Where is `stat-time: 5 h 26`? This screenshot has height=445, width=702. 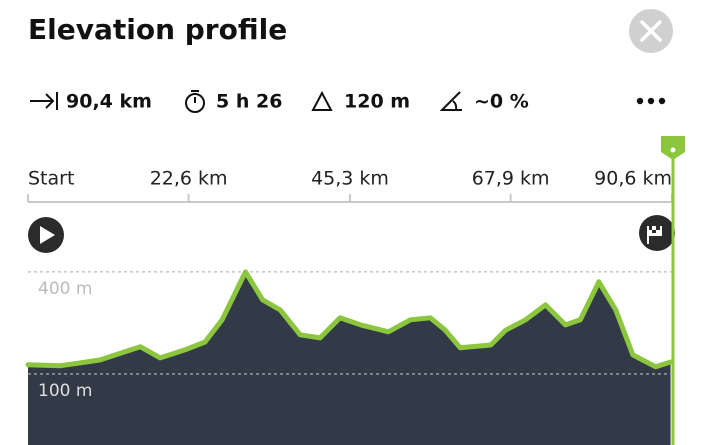
stat-time: 5 h 26 is located at coordinates (249, 102).